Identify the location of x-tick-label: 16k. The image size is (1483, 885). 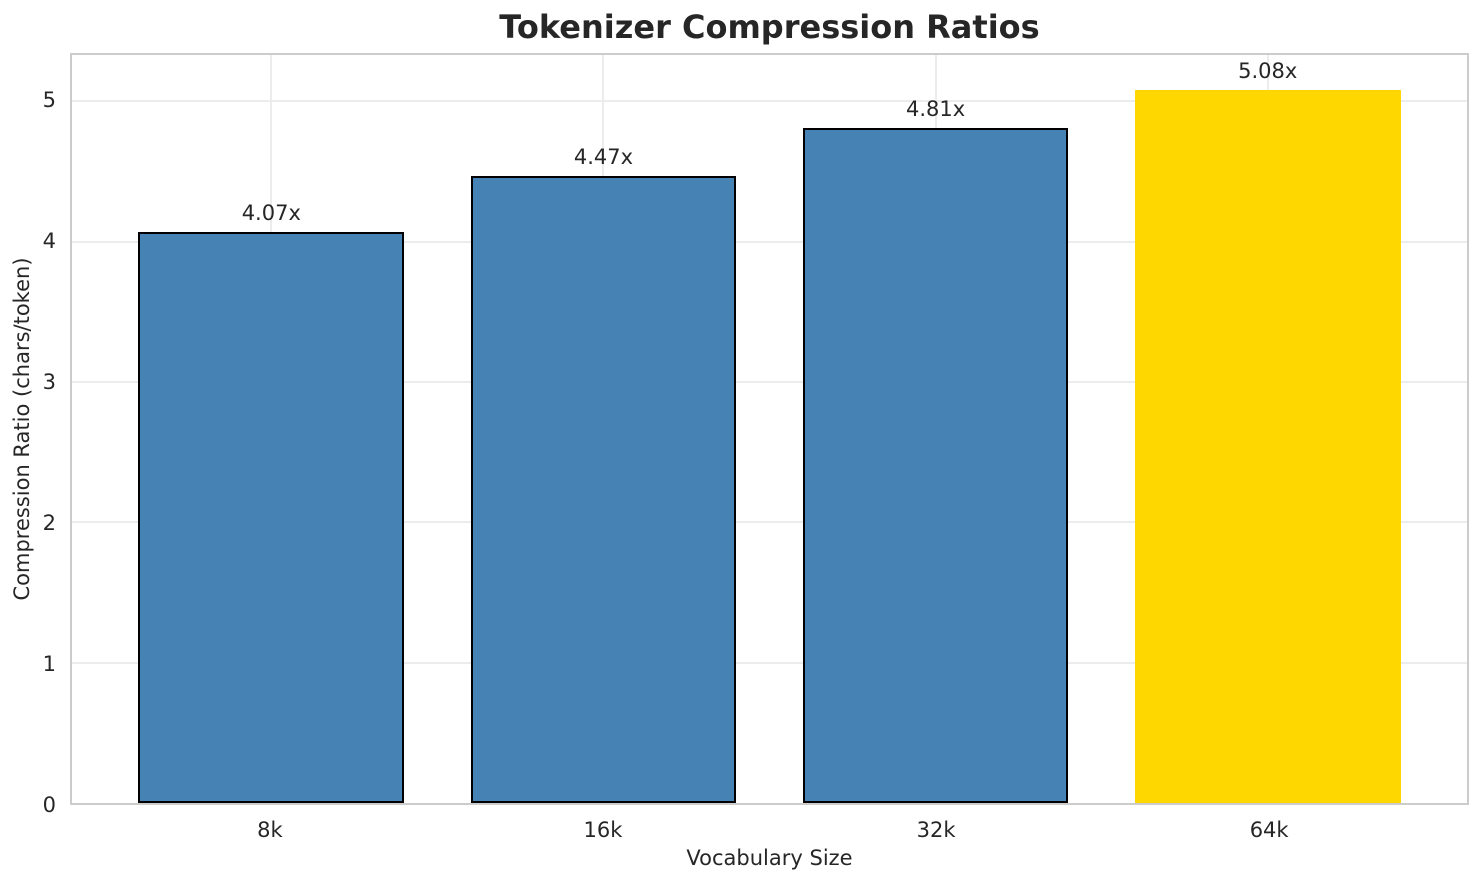
(603, 830).